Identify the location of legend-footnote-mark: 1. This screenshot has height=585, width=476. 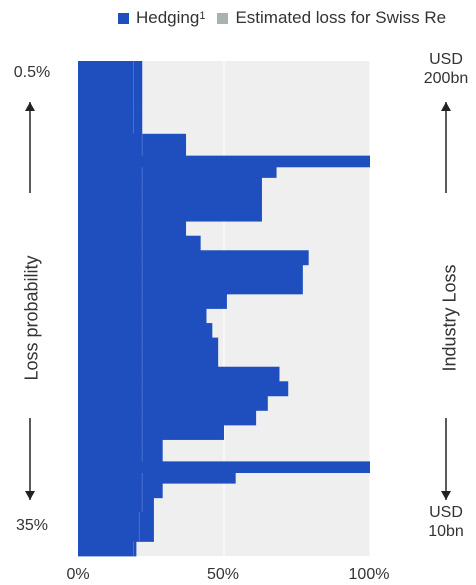
(202, 16).